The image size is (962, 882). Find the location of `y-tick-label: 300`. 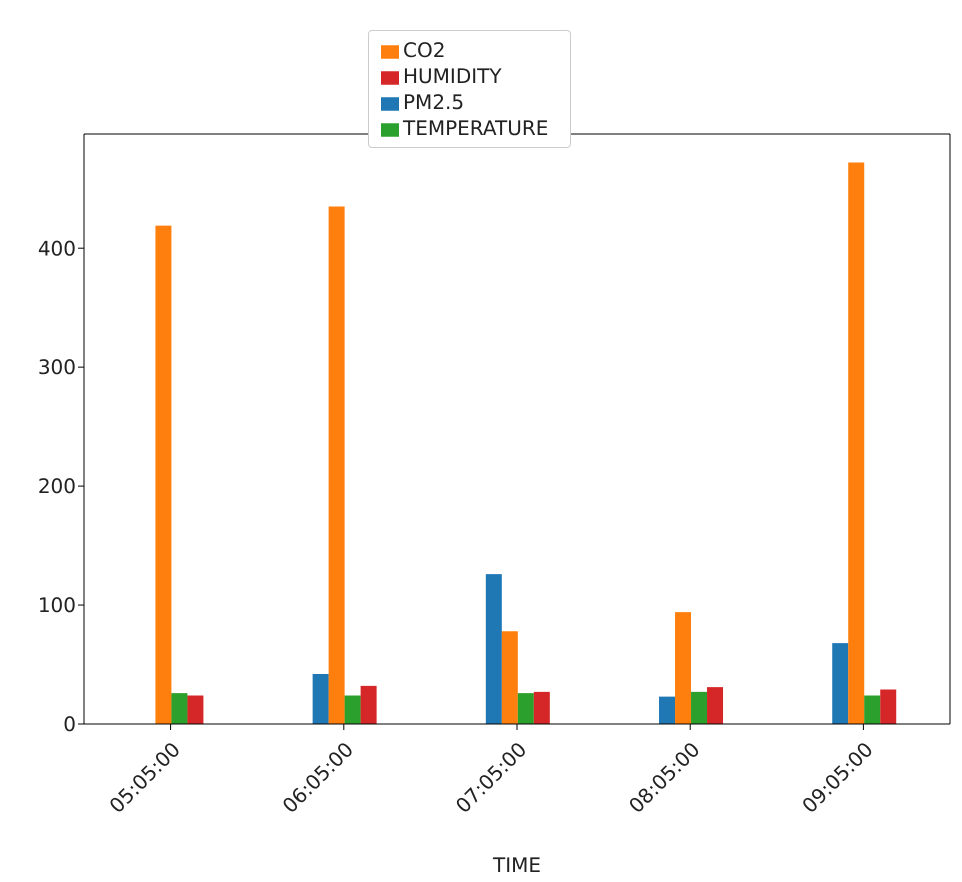

y-tick-label: 300 is located at coordinates (57, 367).